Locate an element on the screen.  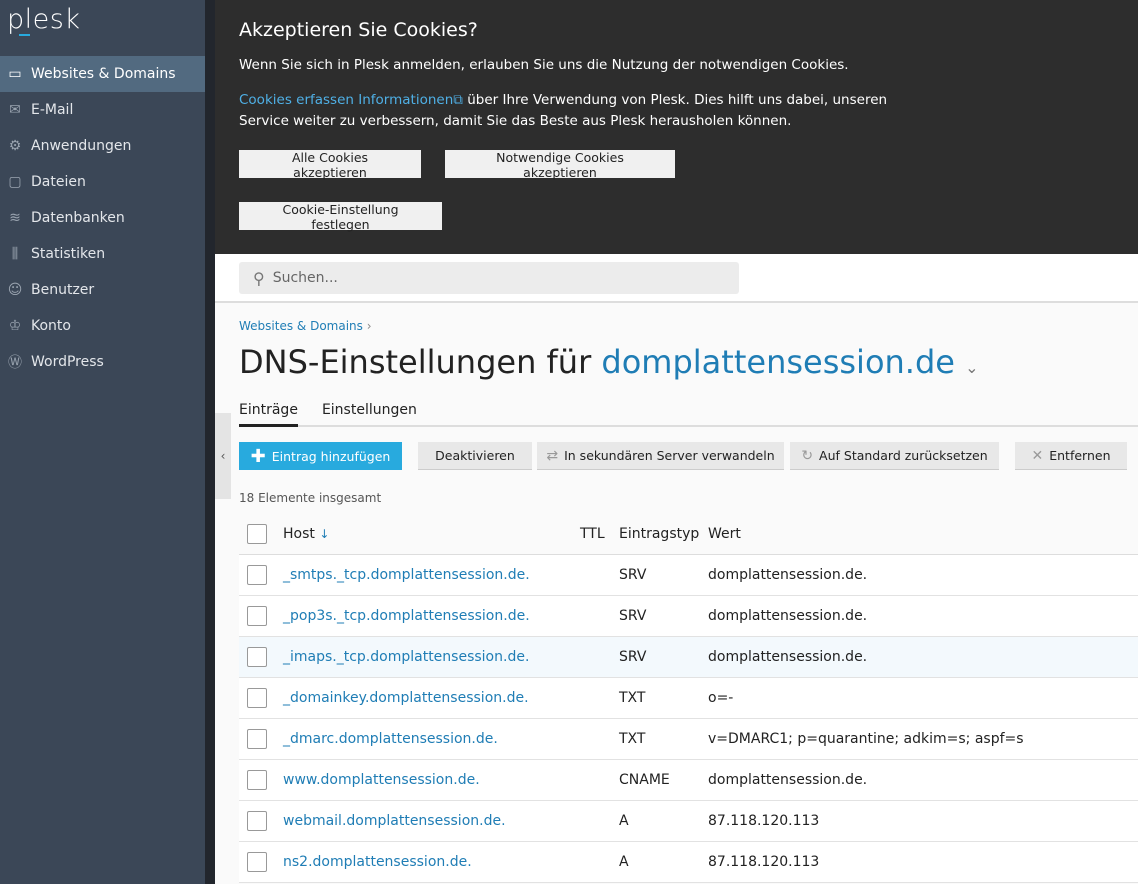
host-link: ns2.domplattensession.de. is located at coordinates (377, 862).